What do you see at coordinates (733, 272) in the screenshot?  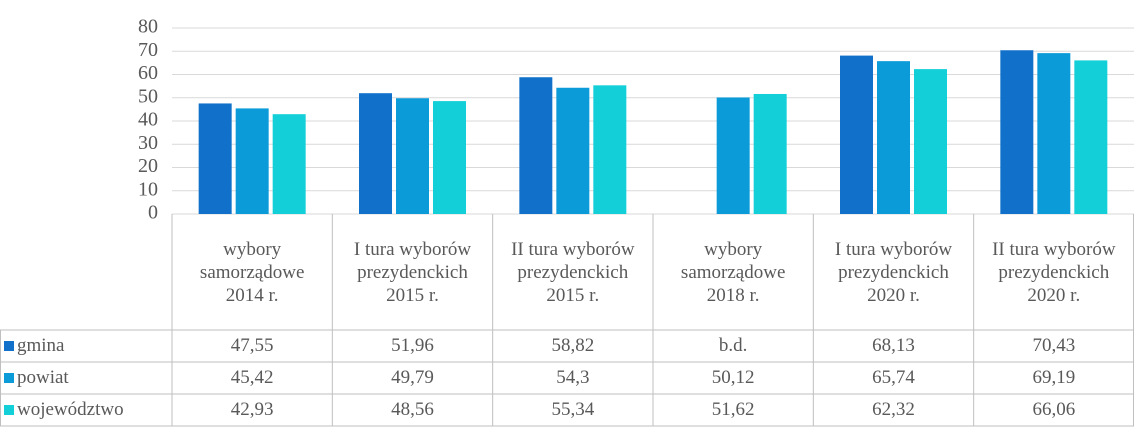 I see `category-label: wybory samorządowe 2018 r.` at bounding box center [733, 272].